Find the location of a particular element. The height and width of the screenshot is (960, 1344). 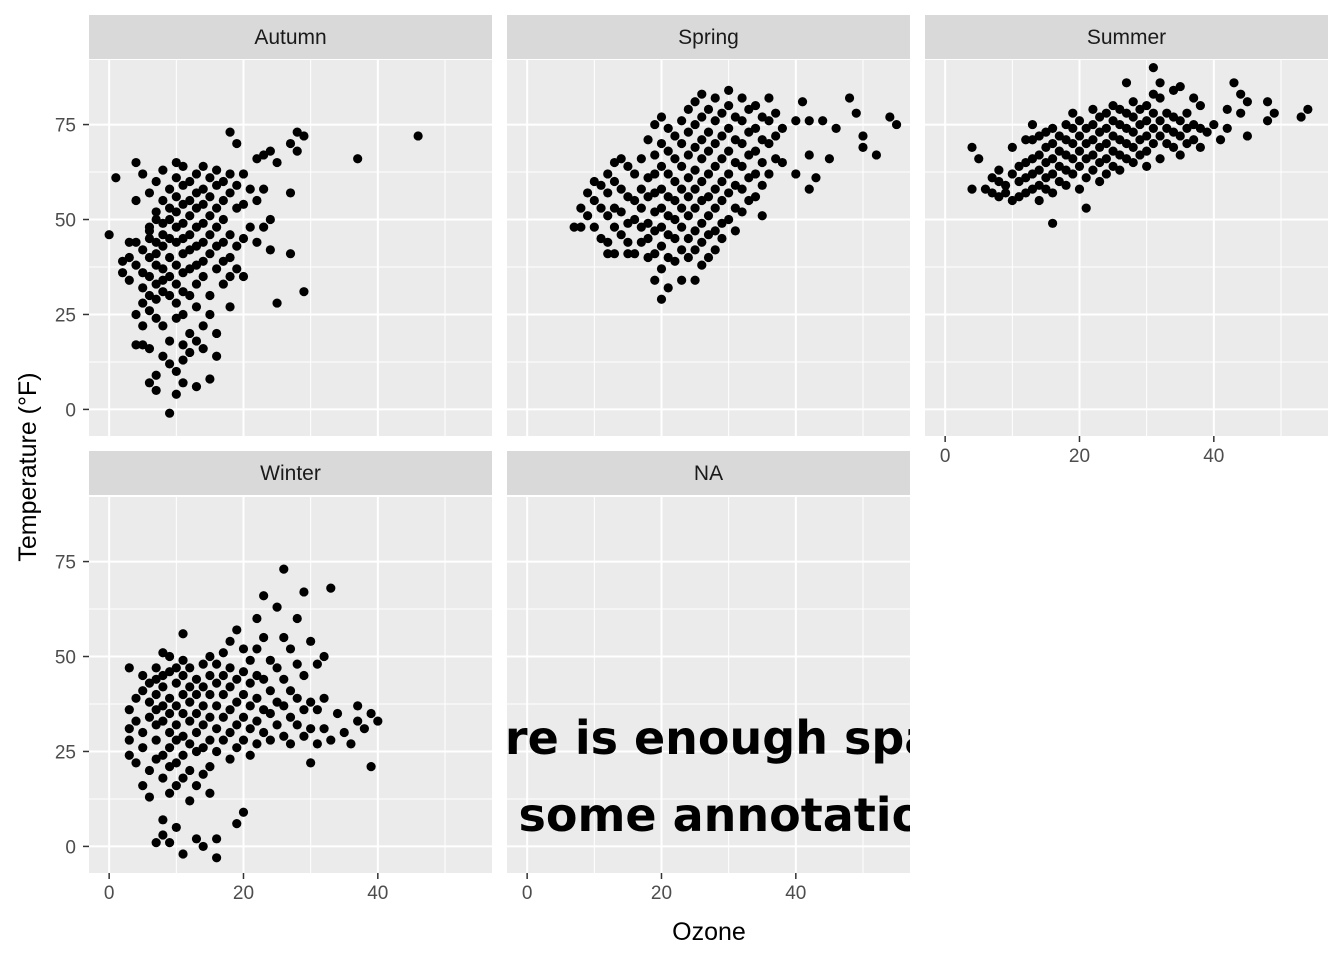

x-axis-title: Ozone is located at coordinates (709, 932).